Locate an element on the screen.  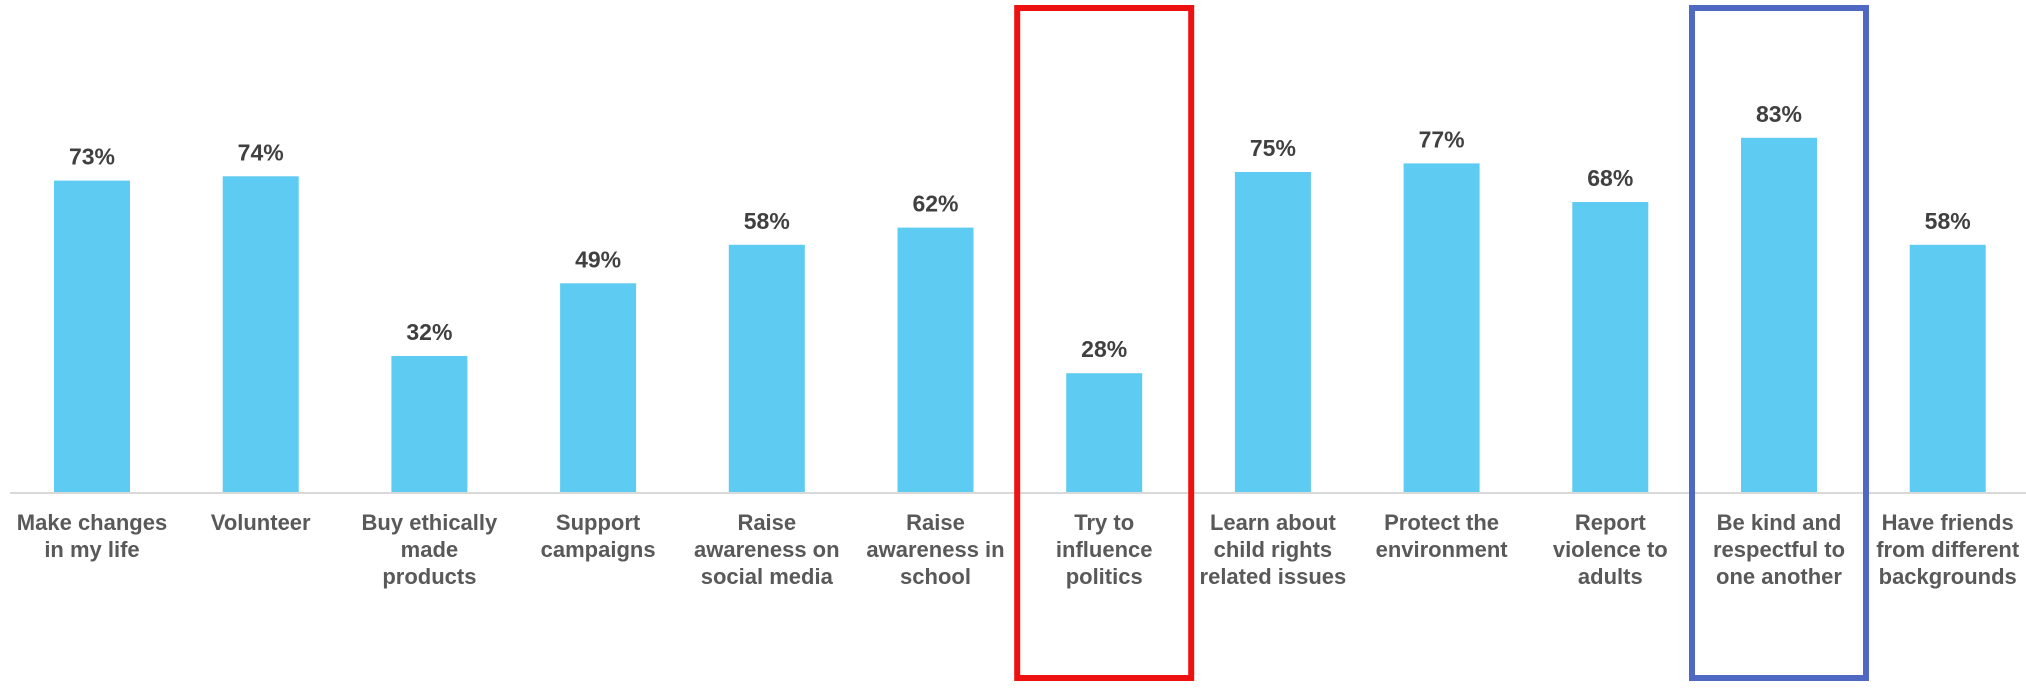
value-label-8: 75% is located at coordinates (1273, 148).